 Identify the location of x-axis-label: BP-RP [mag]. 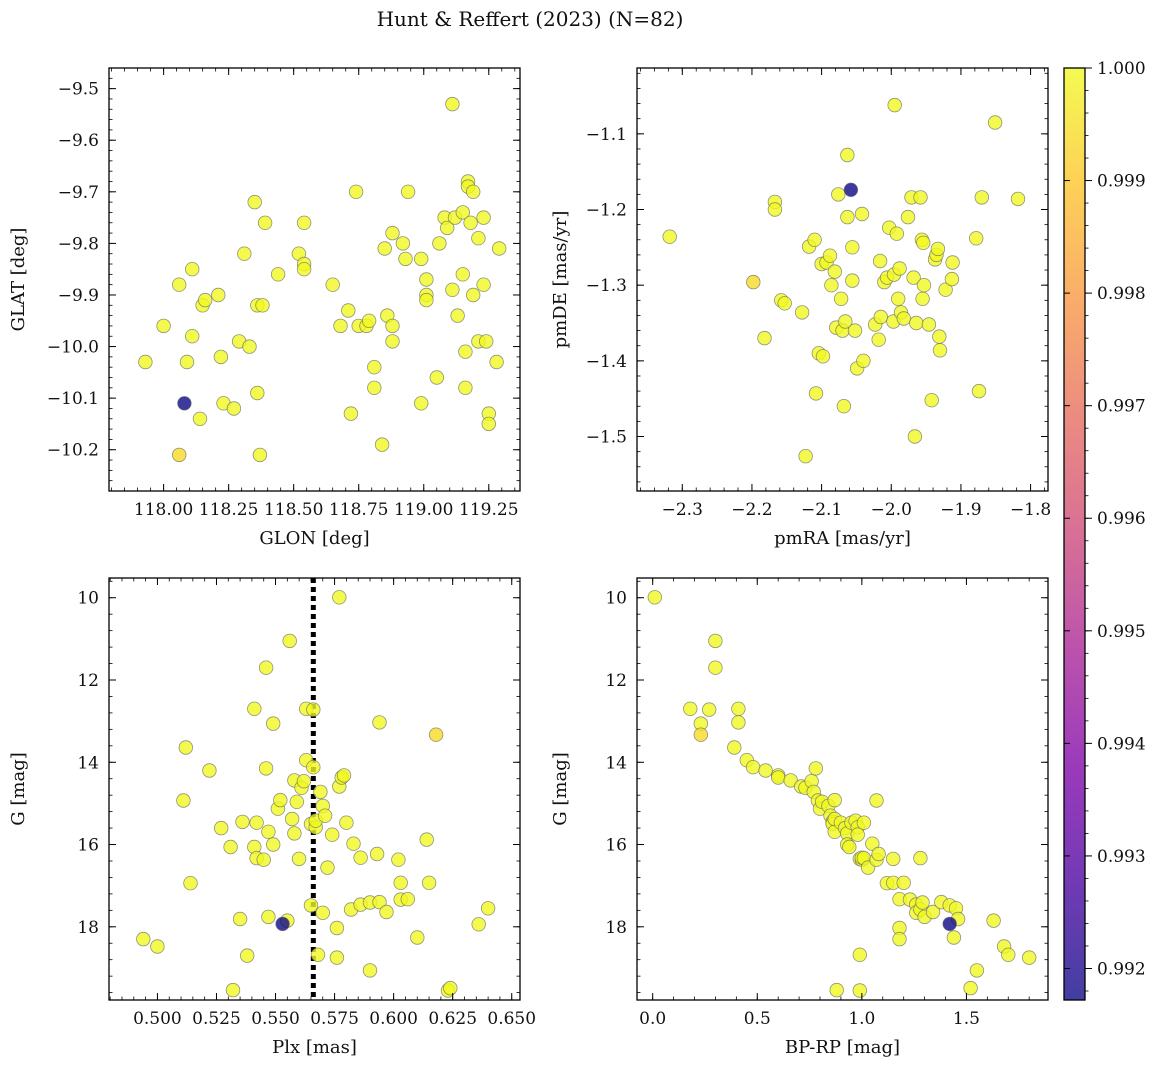
(842, 1047).